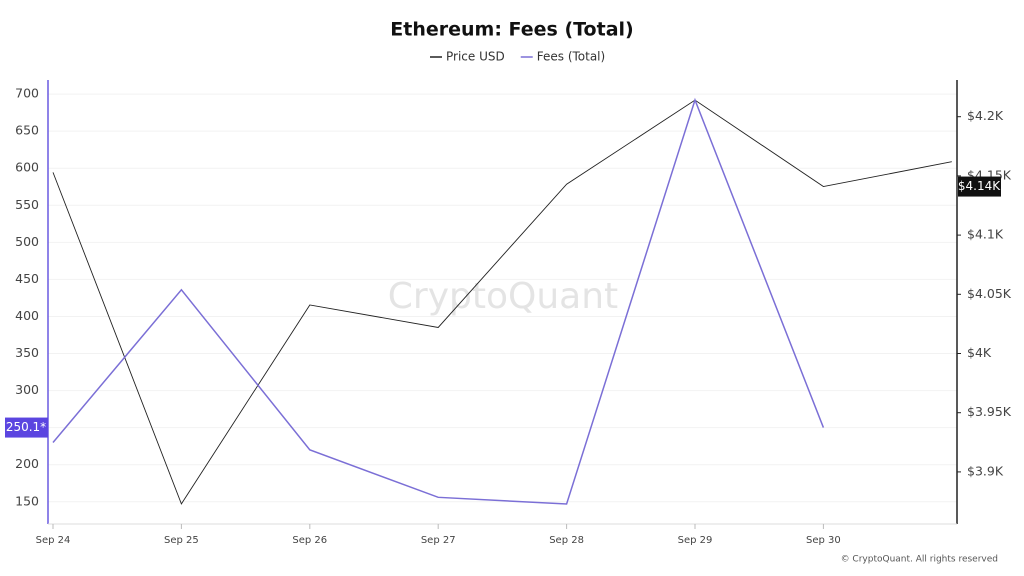 This screenshot has height=576, width=1024. I want to click on y-tick-label: 200, so click(27, 463).